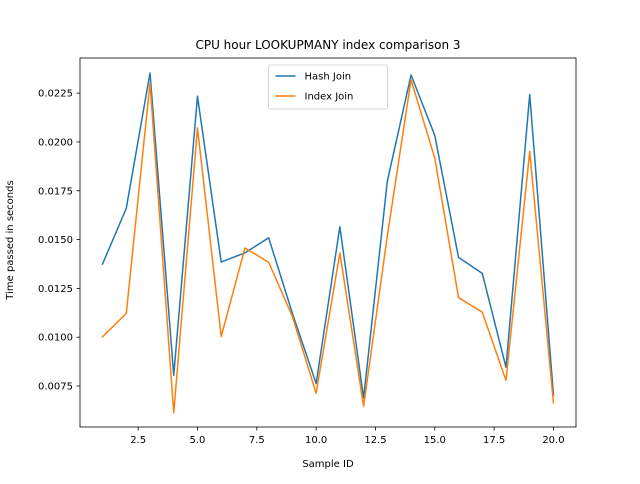 The height and width of the screenshot is (484, 640). What do you see at coordinates (10, 240) in the screenshot?
I see `y-axis-label: Time passed in seconds` at bounding box center [10, 240].